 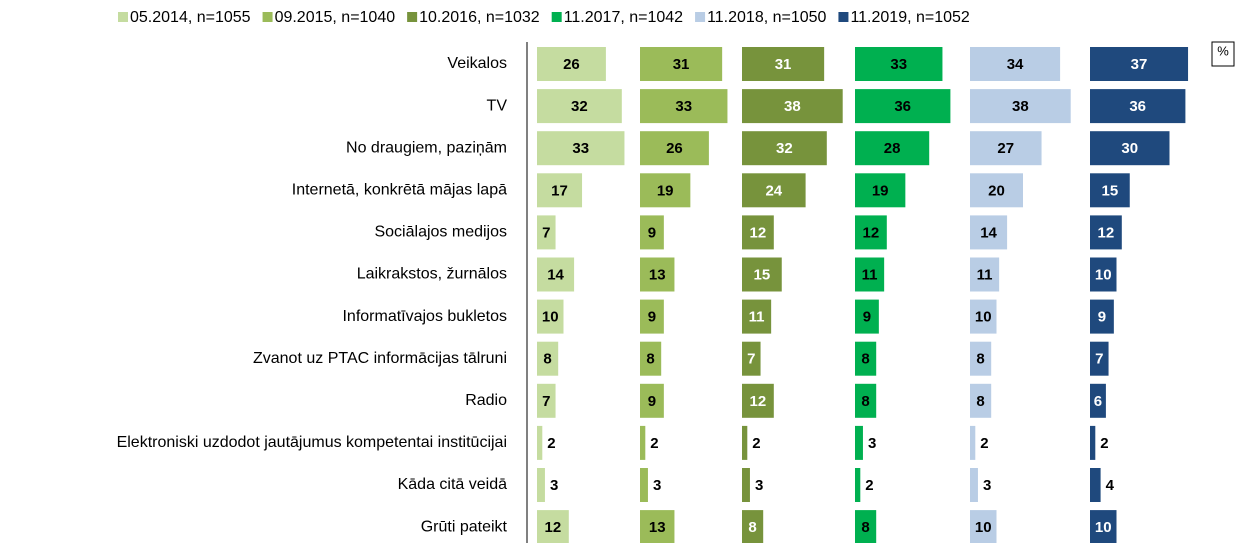 I want to click on value-label: 37, so click(x=1139, y=64).